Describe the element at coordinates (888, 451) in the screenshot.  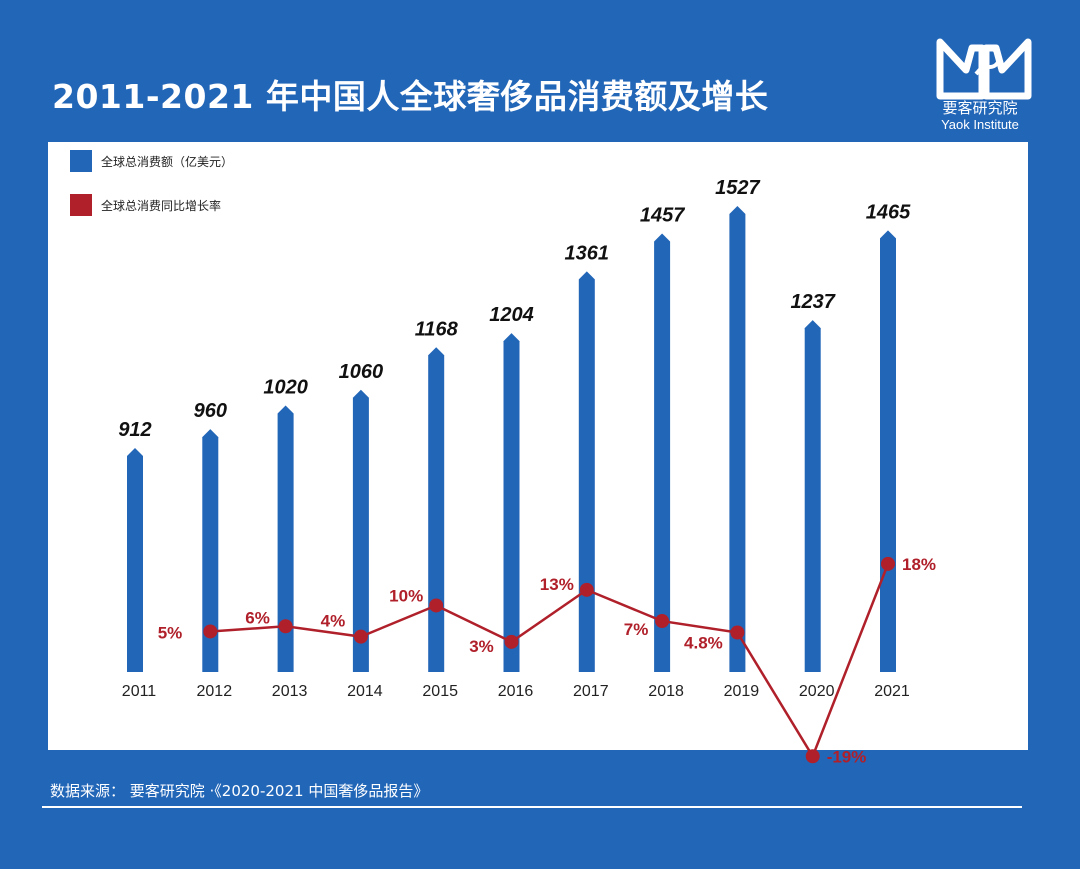
I see `bar-2021` at that location.